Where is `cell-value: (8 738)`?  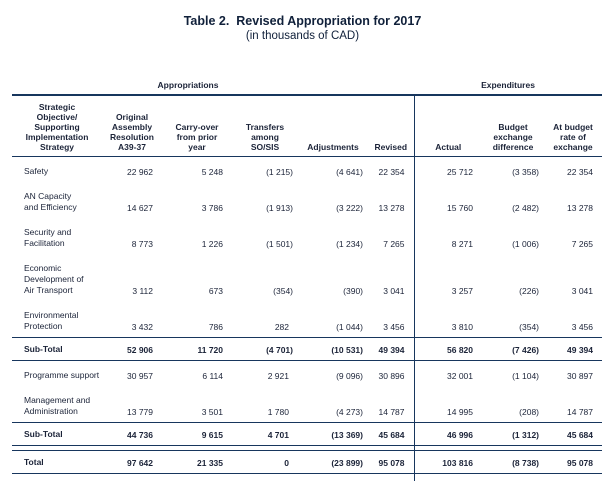
cell-value: (8 738) is located at coordinates (513, 462).